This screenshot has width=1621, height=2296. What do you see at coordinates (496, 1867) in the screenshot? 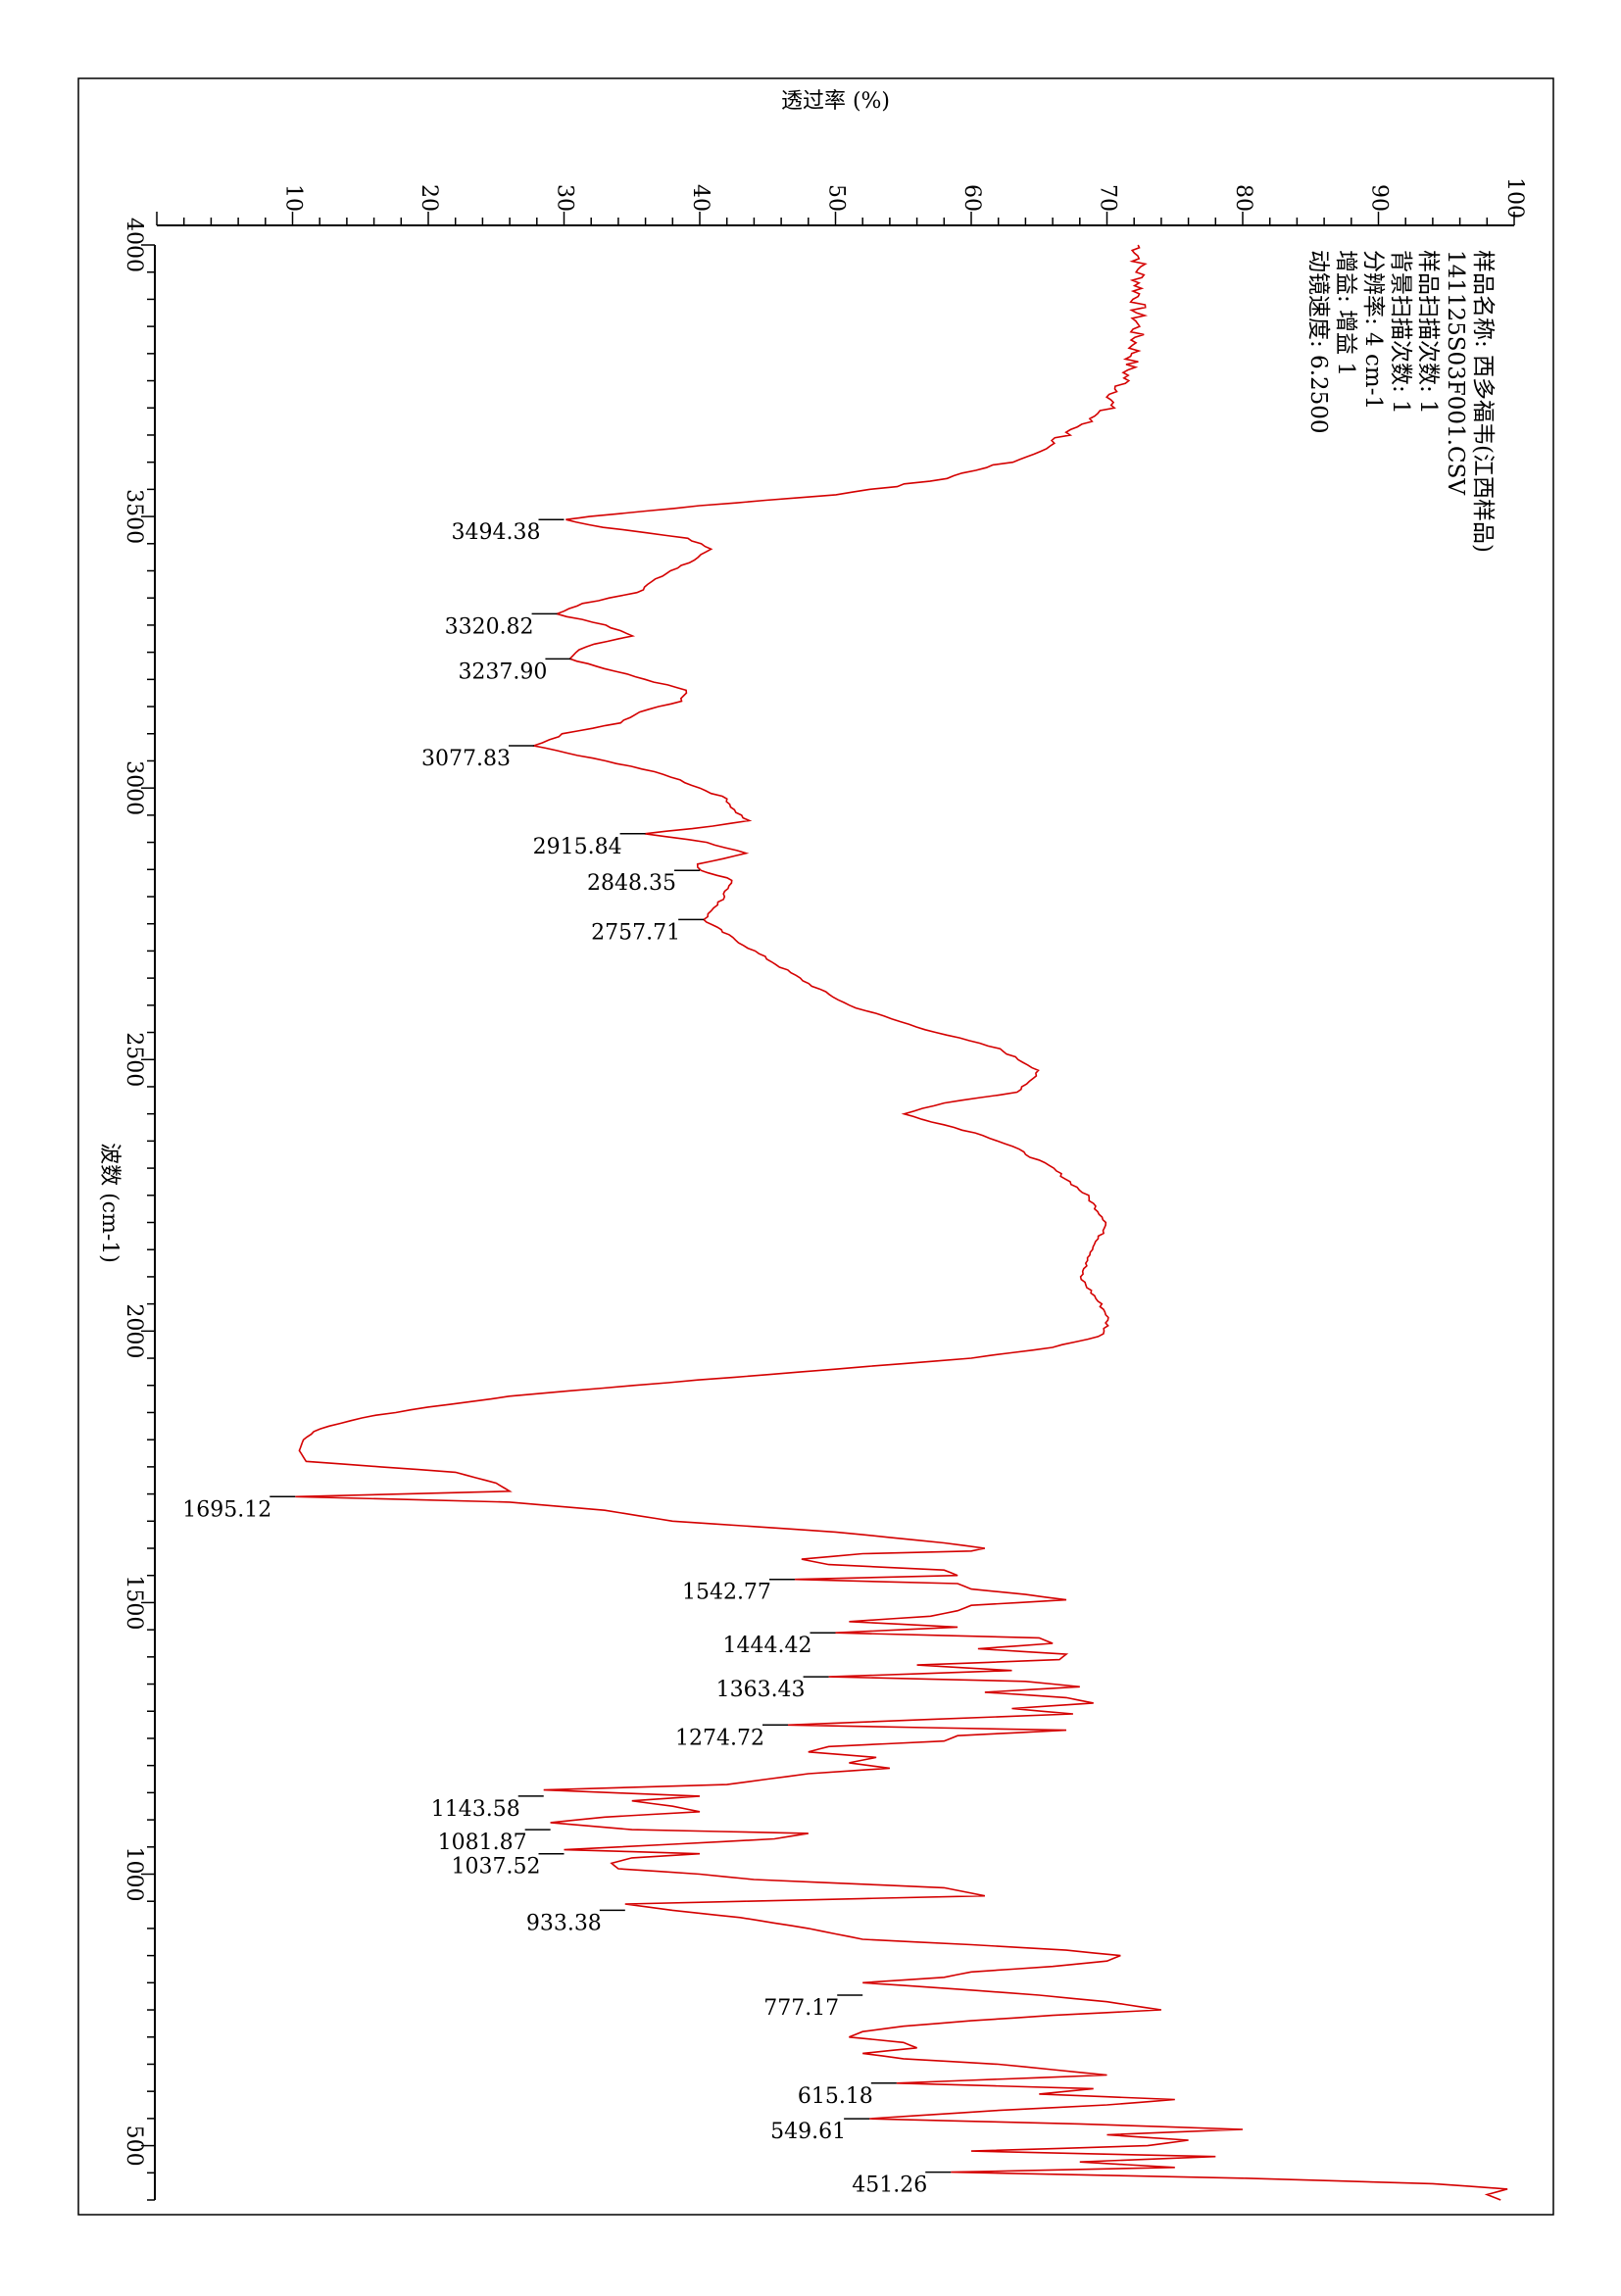
I see `peak-label: 1037.52` at bounding box center [496, 1867].